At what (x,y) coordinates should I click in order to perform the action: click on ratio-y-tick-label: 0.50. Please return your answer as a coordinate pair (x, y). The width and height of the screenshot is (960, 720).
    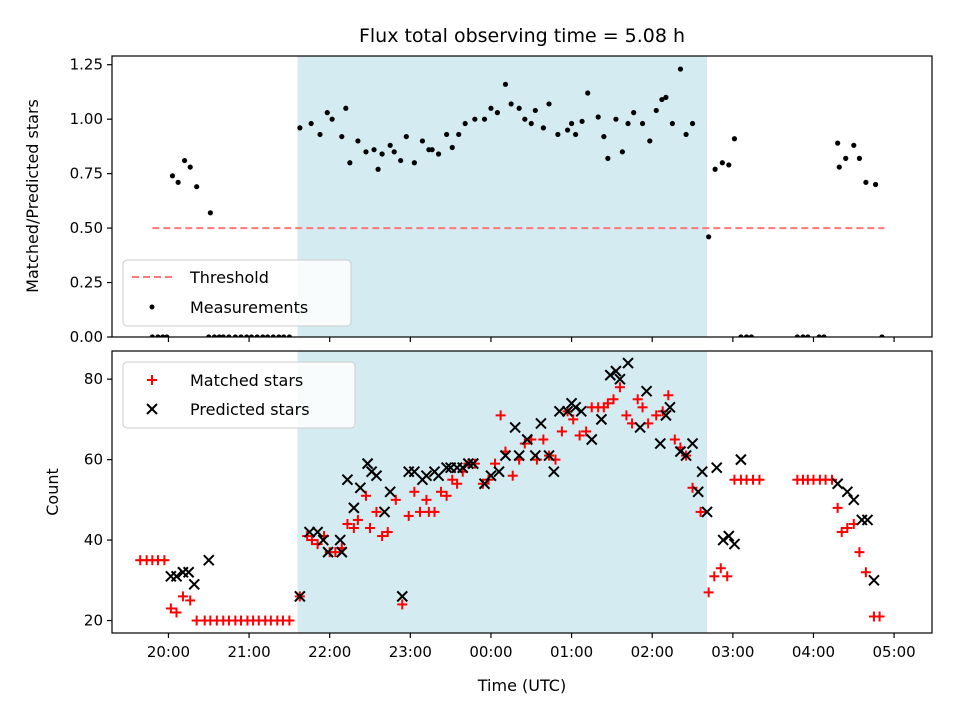
    Looking at the image, I should click on (86, 228).